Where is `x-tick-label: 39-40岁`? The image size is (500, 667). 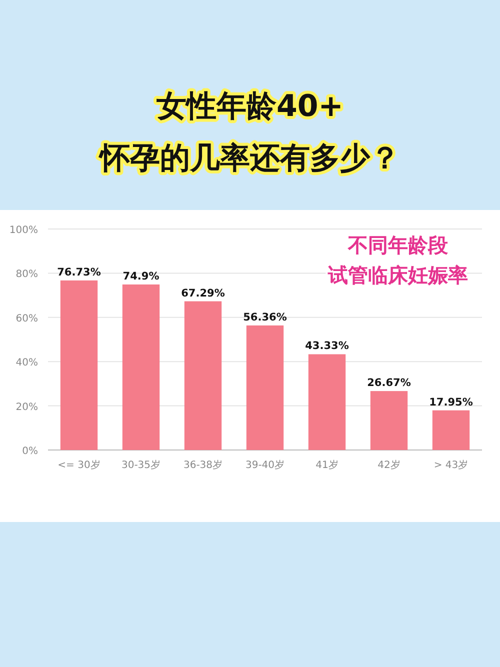
x-tick-label: 39-40岁 is located at coordinates (265, 465).